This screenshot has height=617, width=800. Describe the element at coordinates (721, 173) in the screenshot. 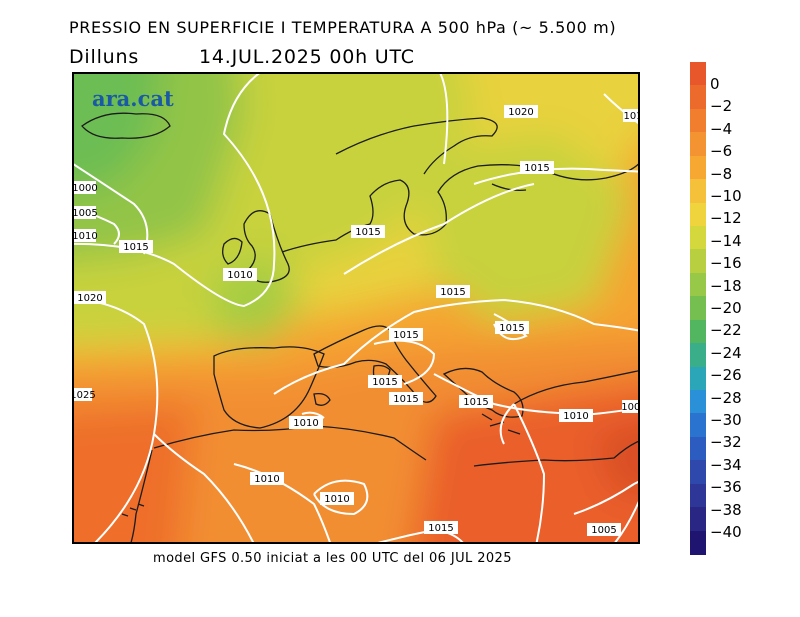

I see `colorbar-label: −8` at that location.